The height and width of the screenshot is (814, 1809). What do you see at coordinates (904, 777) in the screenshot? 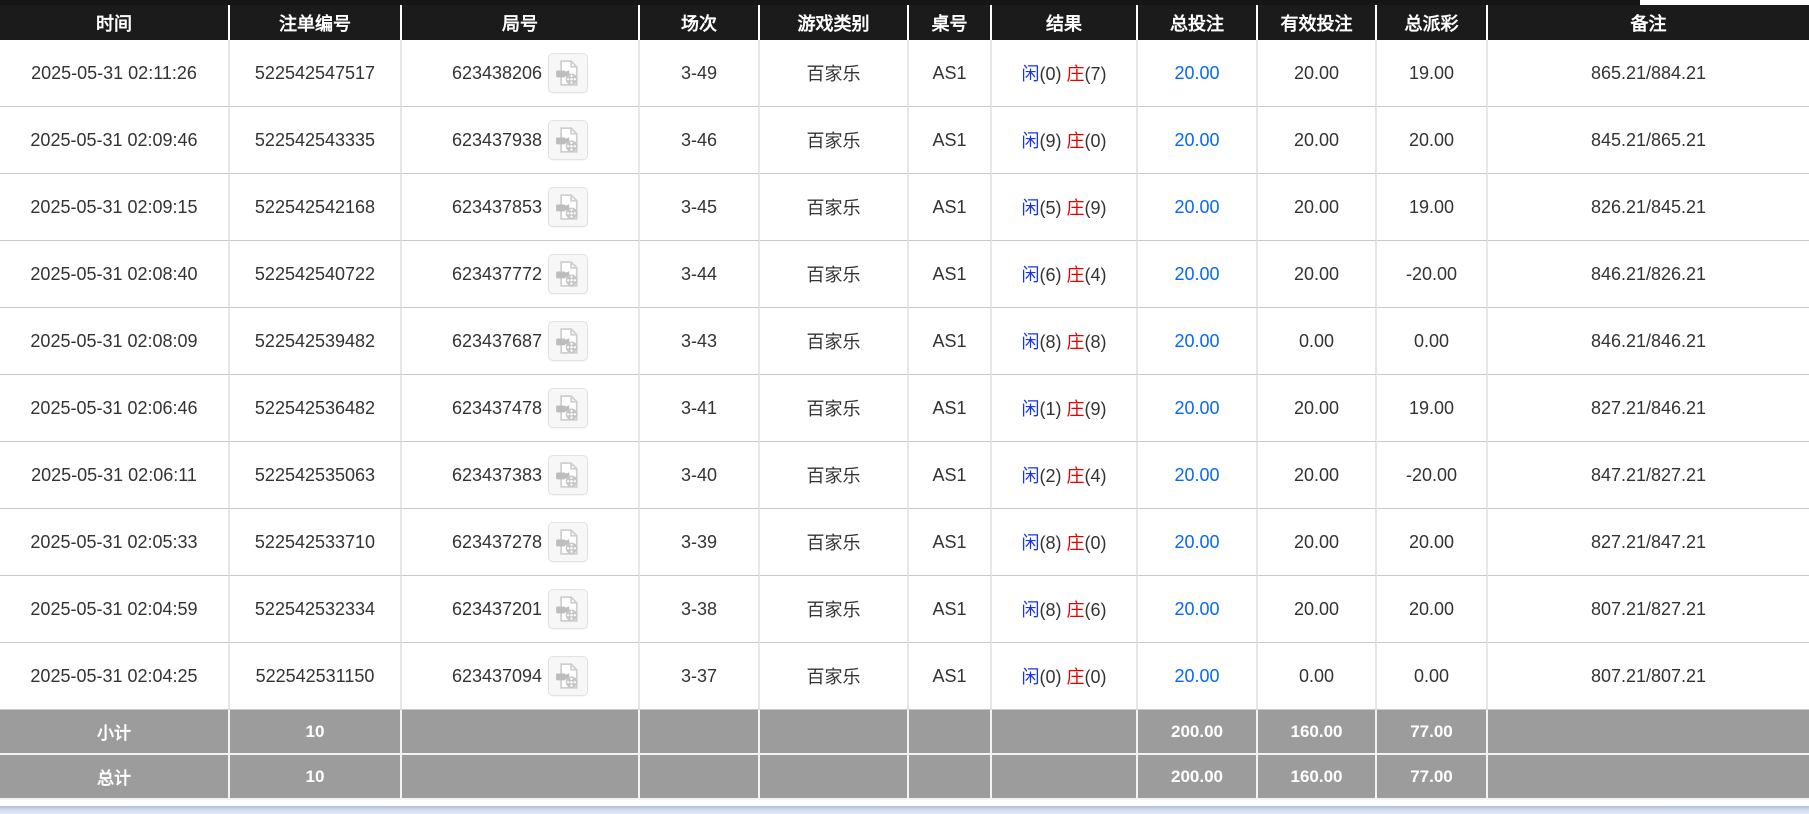
I see `grand-total-row: 总计 10 200.00 160.00 77.00` at bounding box center [904, 777].